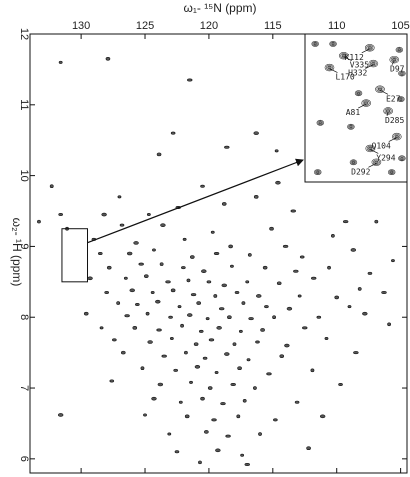  Describe the element at coordinates (24, 34) in the screenshot. I see `y-tick-label: 12` at that location.